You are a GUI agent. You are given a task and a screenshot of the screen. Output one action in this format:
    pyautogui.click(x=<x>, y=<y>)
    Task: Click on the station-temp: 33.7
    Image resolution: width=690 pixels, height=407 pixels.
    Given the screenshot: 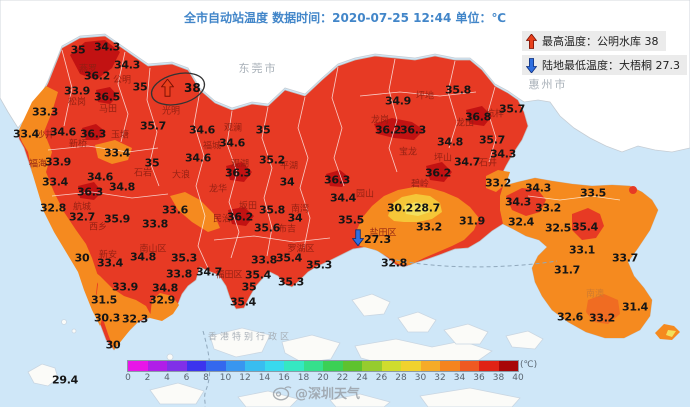 What is the action you would take?
    pyautogui.click(x=625, y=258)
    